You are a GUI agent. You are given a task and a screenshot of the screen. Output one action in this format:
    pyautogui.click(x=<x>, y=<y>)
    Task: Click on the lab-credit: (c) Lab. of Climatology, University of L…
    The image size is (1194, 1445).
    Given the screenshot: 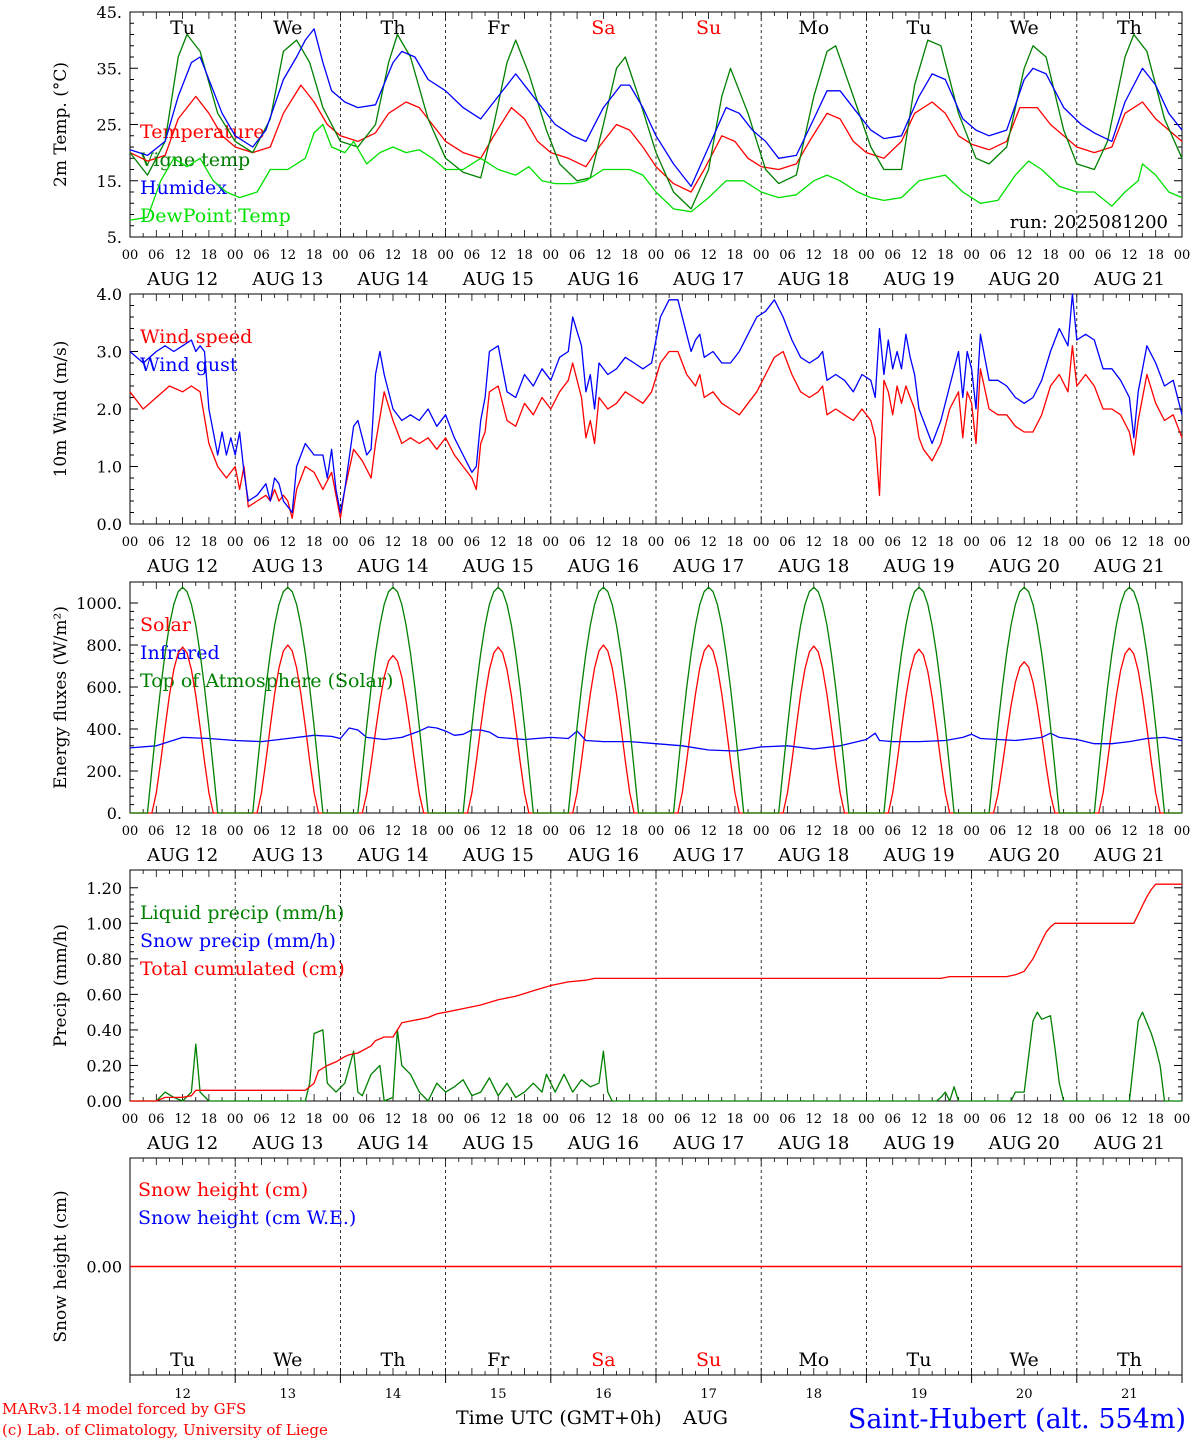 What is the action you would take?
    pyautogui.click(x=165, y=1430)
    